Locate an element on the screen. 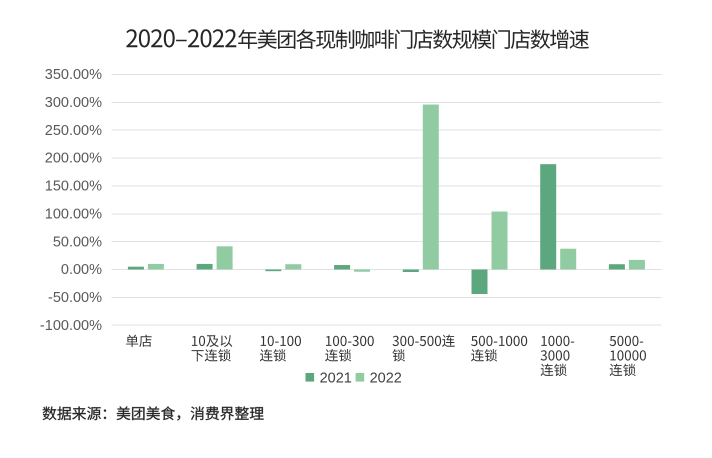 Image resolution: width=712 pixels, height=458 pixels. svg-text: 100.00% is located at coordinates (73, 215).